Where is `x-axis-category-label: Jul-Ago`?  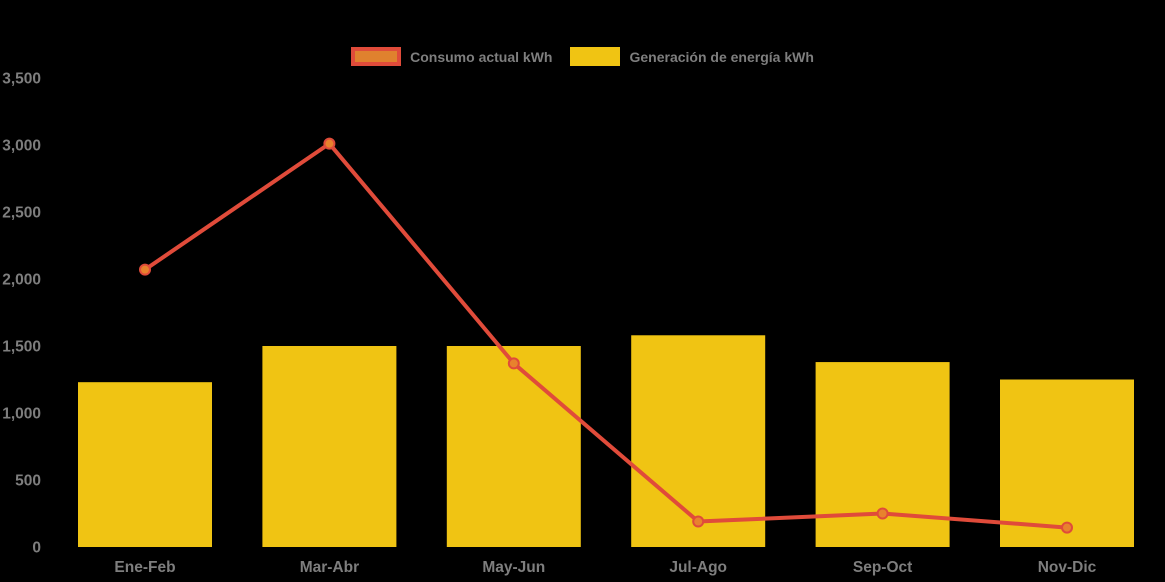
x-axis-category-label: Jul-Ago is located at coordinates (698, 567).